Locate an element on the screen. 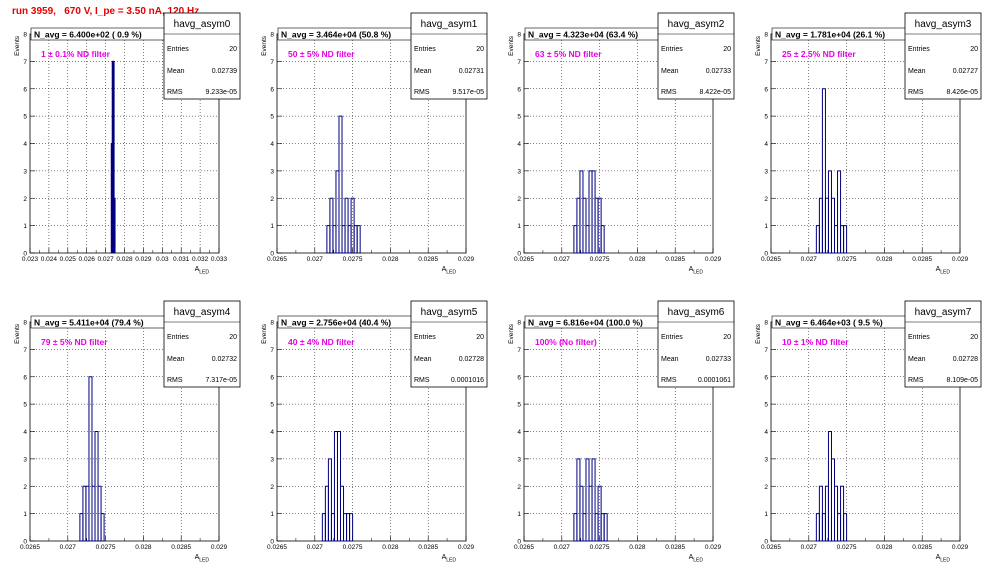 The image size is (996, 572). stats-value-mean: 0.02732 is located at coordinates (224, 359).